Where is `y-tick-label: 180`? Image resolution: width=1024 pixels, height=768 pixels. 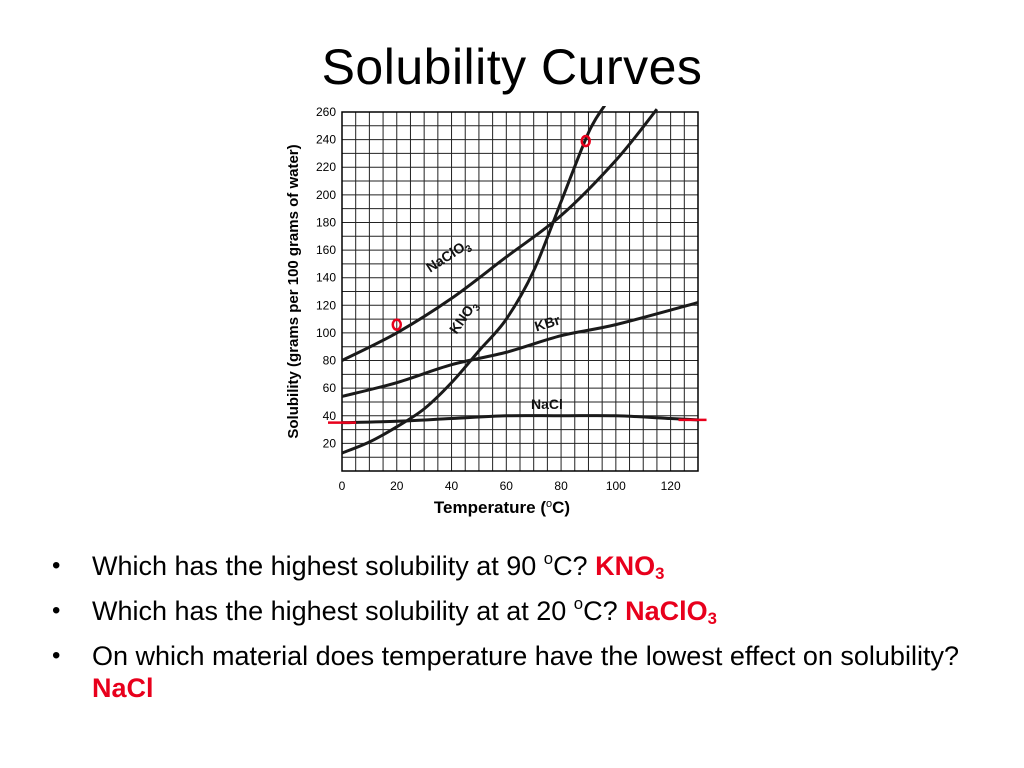
y-tick-label: 180 is located at coordinates (326, 222).